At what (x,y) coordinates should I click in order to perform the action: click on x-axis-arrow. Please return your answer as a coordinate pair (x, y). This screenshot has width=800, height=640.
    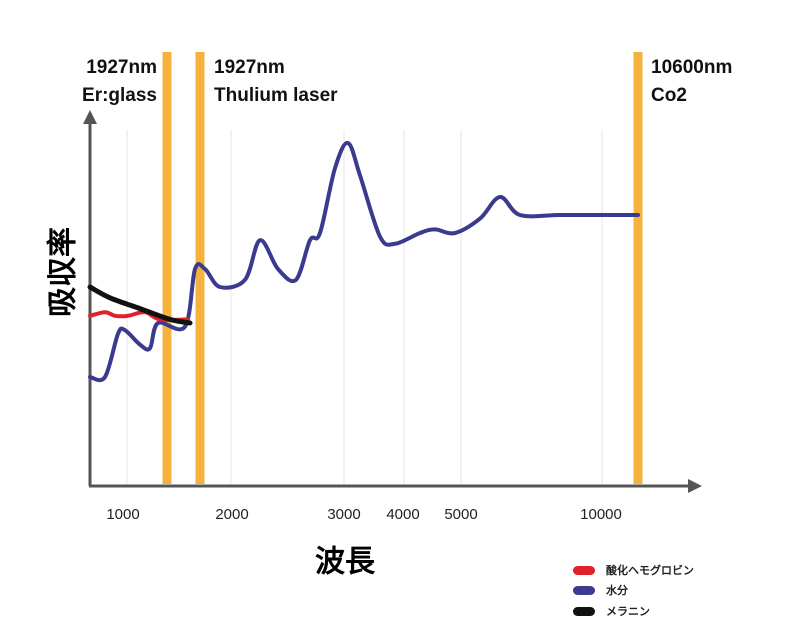
    Looking at the image, I should click on (695, 486).